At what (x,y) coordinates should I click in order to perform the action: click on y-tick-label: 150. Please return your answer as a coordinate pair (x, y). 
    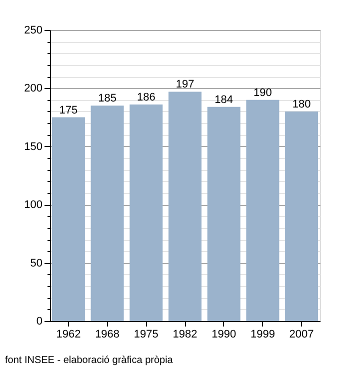
    Looking at the image, I should click on (33, 146).